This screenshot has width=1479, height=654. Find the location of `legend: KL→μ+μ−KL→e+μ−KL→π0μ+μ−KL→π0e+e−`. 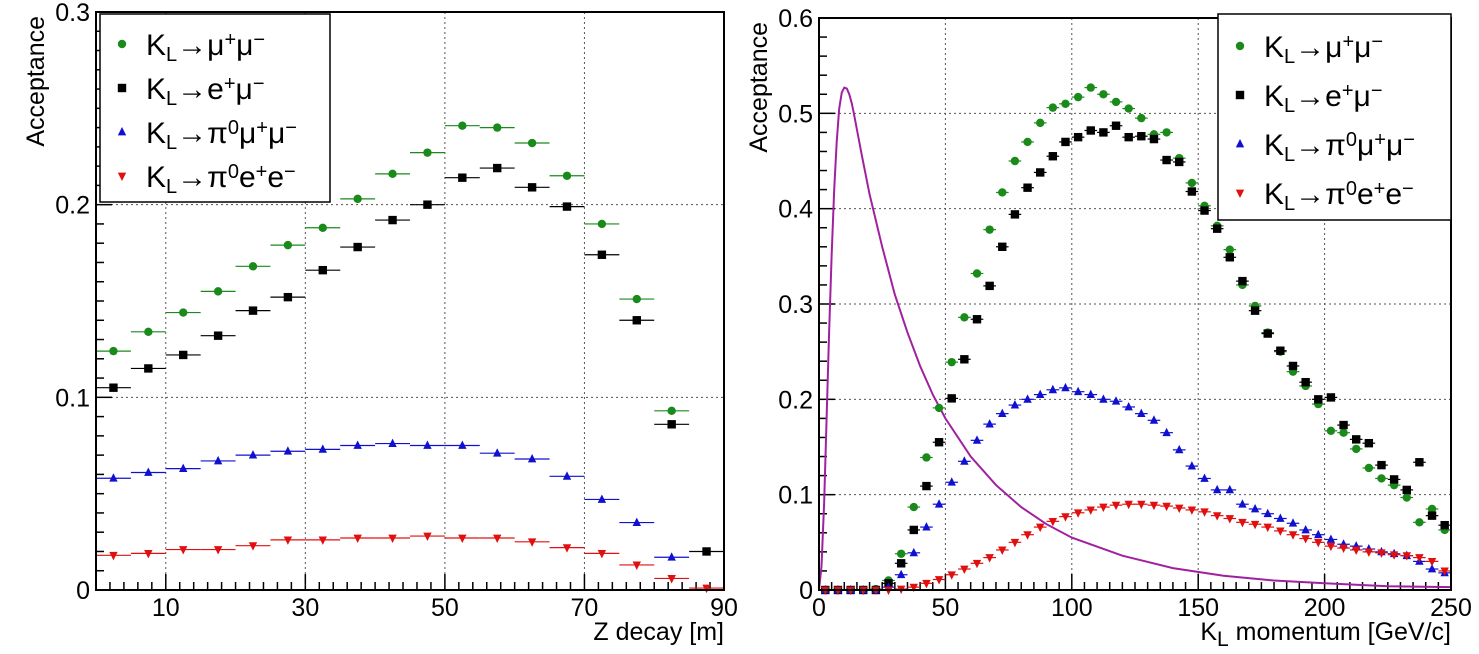

legend: KL→μ+μ−KL→e+μ−KL→π0μ+μ−KL→π0e+e− is located at coordinates (215, 108).